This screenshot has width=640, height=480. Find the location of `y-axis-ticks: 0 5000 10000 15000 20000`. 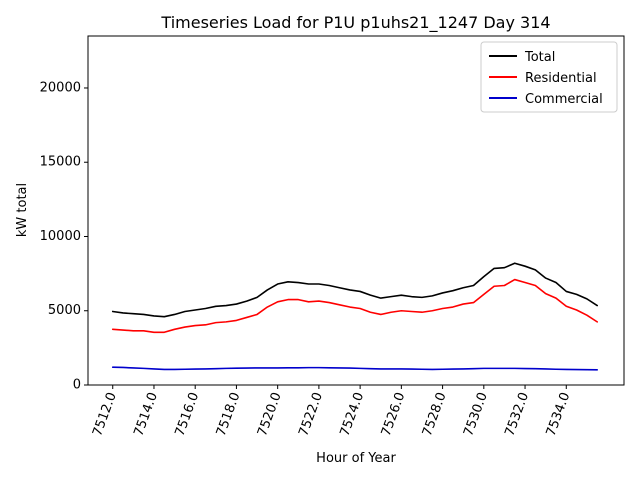

y-axis-ticks: 0 5000 10000 15000 20000 is located at coordinates (64, 236).